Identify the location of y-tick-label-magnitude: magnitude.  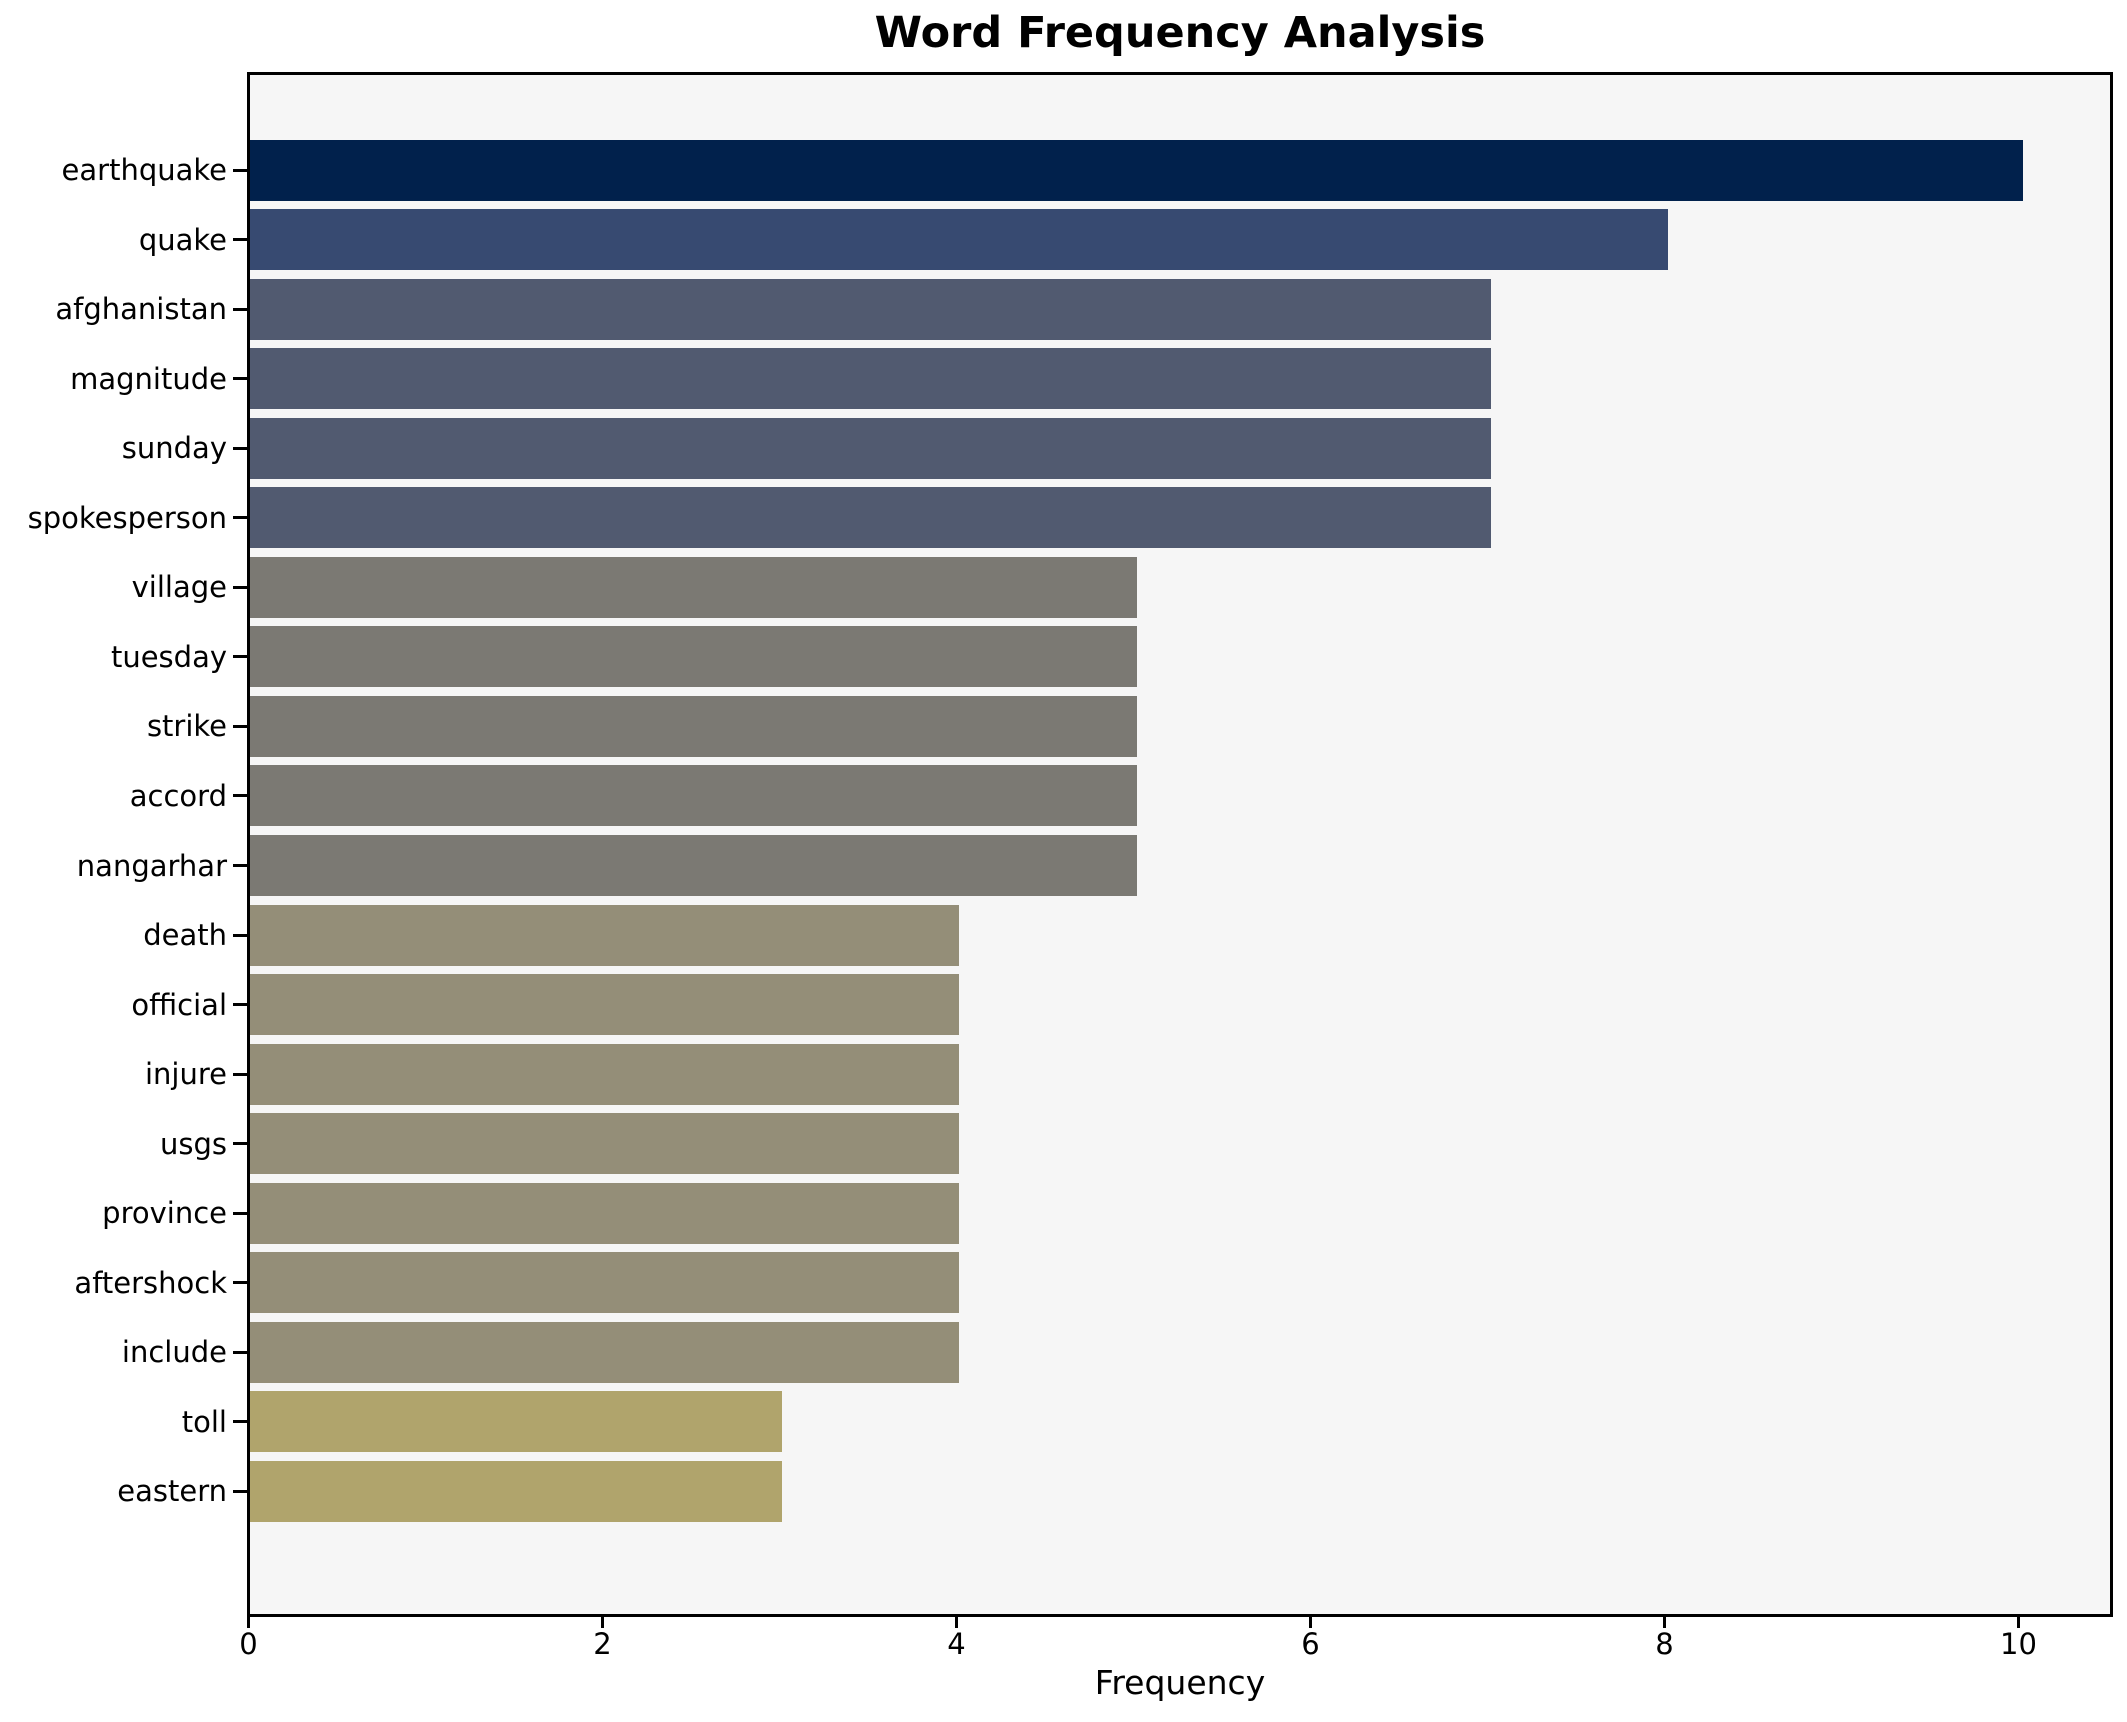
(148, 378).